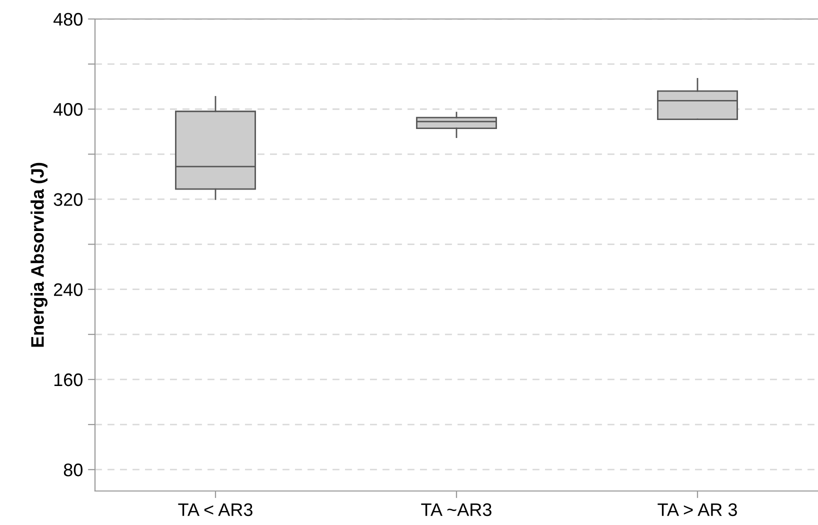 The width and height of the screenshot is (818, 525). Describe the element at coordinates (697, 509) in the screenshot. I see `x-tick-label: TA > AR 3` at that location.